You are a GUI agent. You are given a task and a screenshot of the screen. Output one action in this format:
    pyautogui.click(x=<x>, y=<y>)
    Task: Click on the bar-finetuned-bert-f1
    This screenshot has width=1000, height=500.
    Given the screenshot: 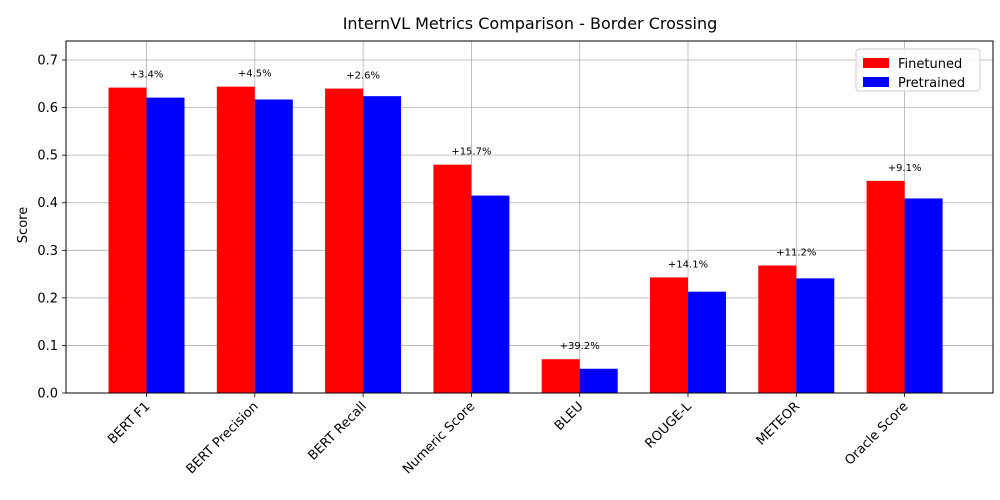 What is the action you would take?
    pyautogui.click(x=127, y=240)
    